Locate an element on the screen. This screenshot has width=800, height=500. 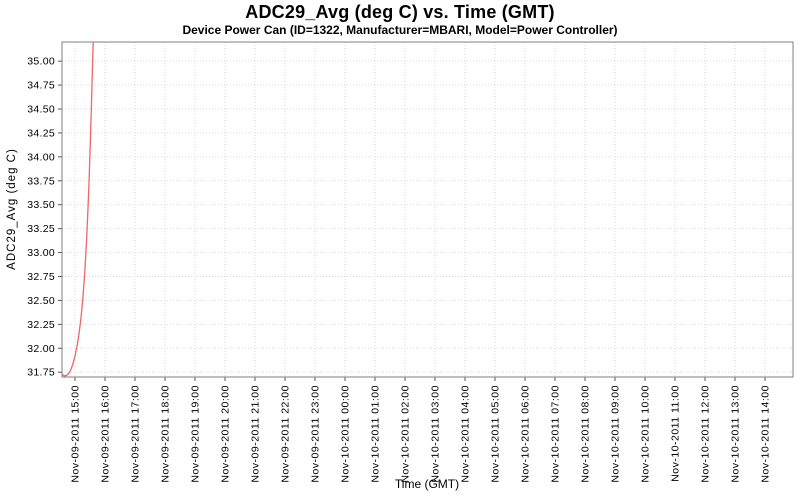
y-tick-label: 32.25 is located at coordinates (41, 325).